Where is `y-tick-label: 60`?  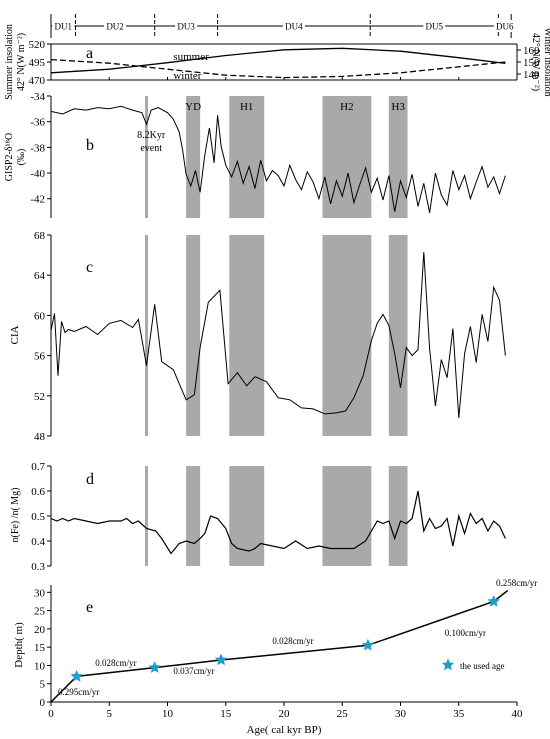 y-tick-label: 60 is located at coordinates (40, 316).